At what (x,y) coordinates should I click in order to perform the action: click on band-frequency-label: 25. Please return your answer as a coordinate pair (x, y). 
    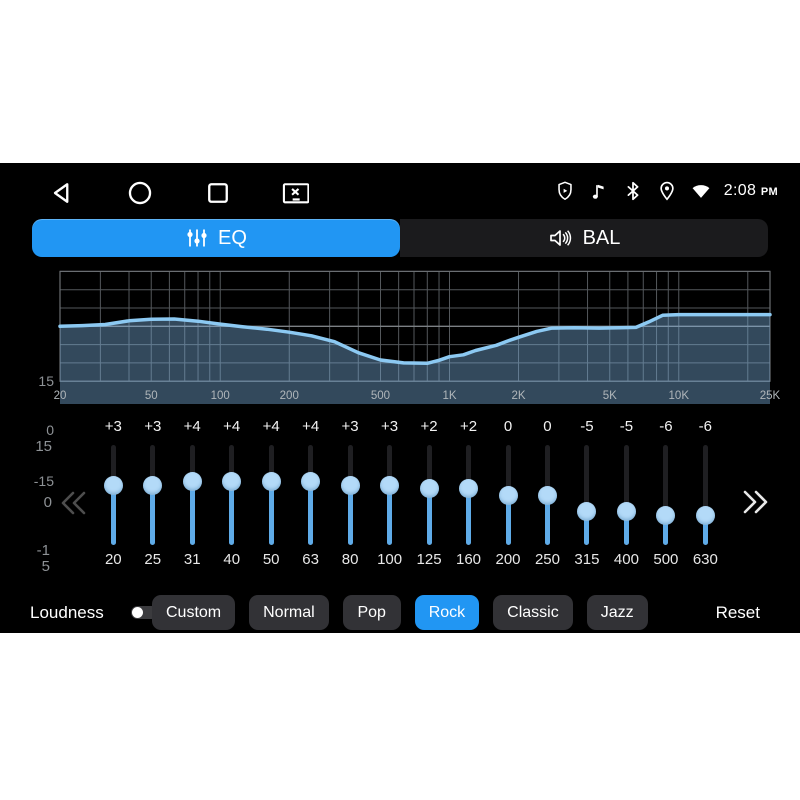
    Looking at the image, I should click on (153, 559).